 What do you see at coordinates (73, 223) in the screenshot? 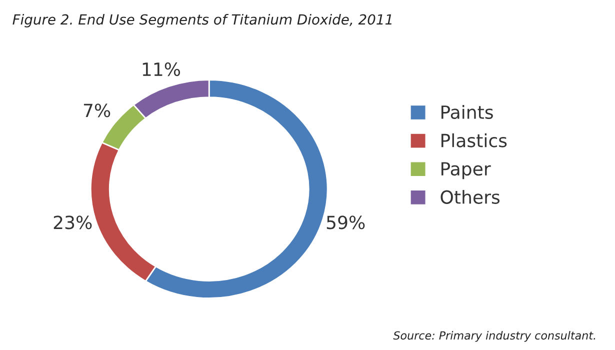
I see `data-label: 23%` at bounding box center [73, 223].